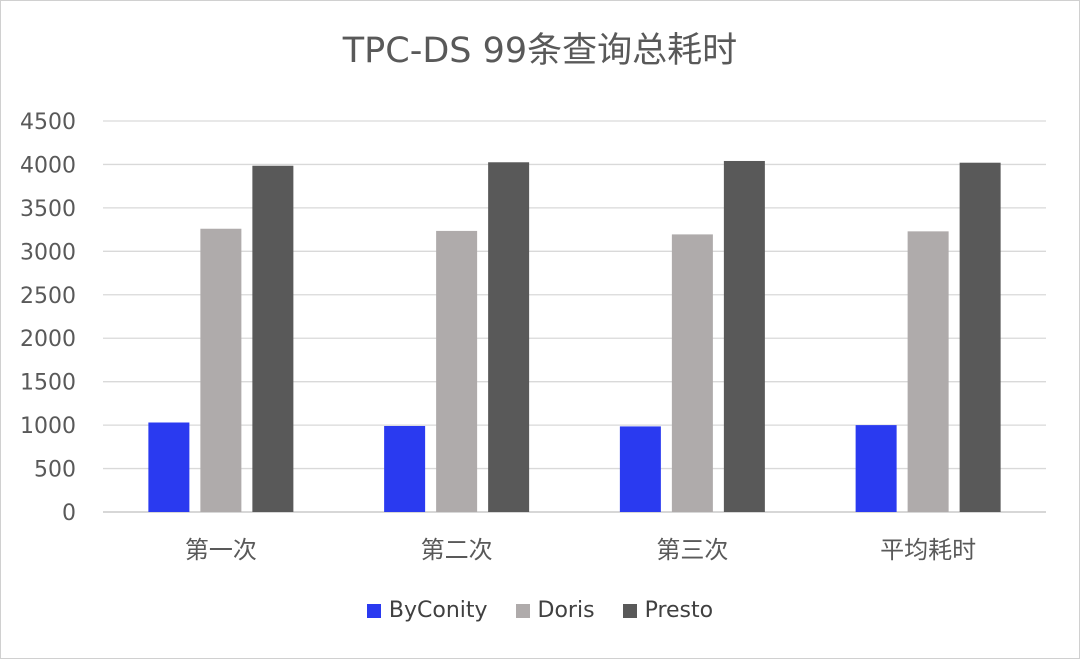  Describe the element at coordinates (55, 470) in the screenshot. I see `y-tick-label: 500` at that location.